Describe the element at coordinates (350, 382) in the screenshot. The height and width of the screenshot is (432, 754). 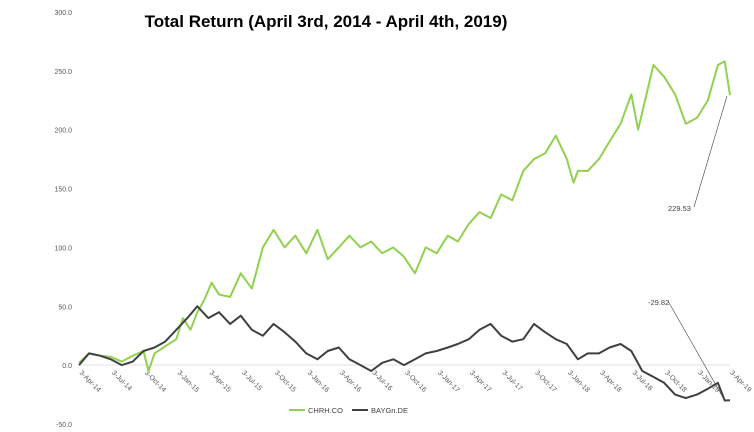
I see `x-tick-label: 3-Apr-16` at that location.